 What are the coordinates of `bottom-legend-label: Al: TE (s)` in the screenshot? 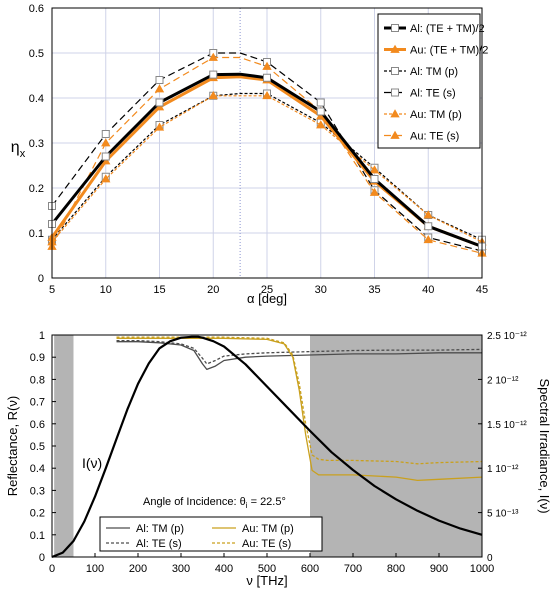 It's located at (159, 544).